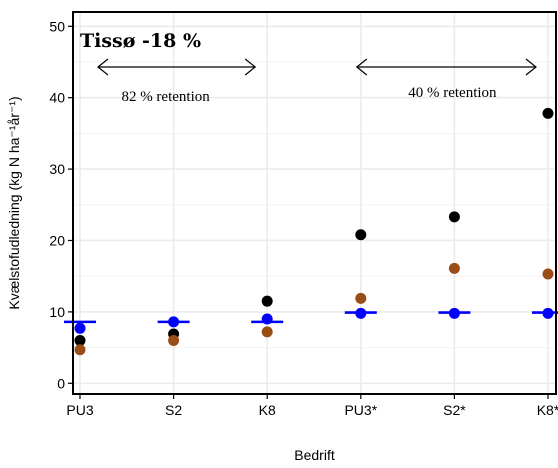 This screenshot has width=558, height=468. I want to click on y-tick-label: 20, so click(57, 240).